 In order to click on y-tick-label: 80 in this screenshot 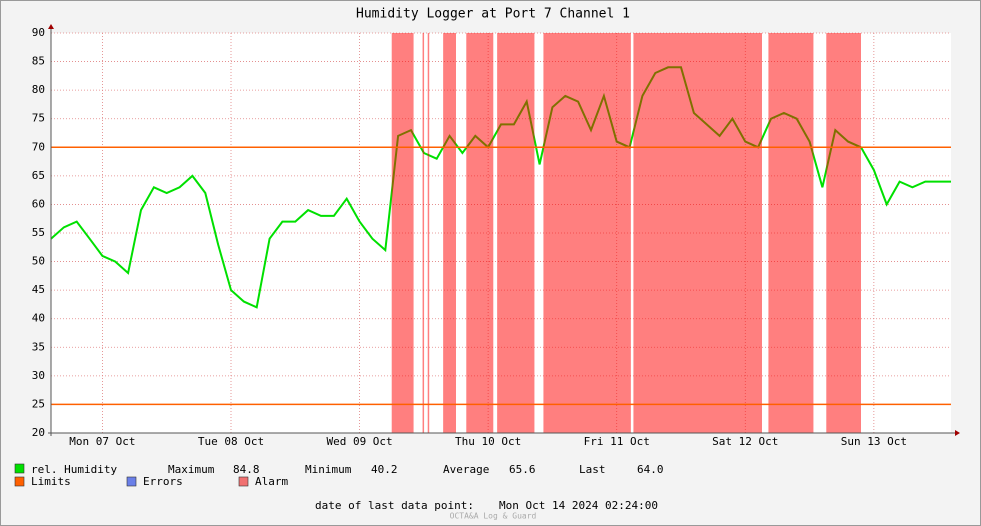, I will do `click(38, 89)`.